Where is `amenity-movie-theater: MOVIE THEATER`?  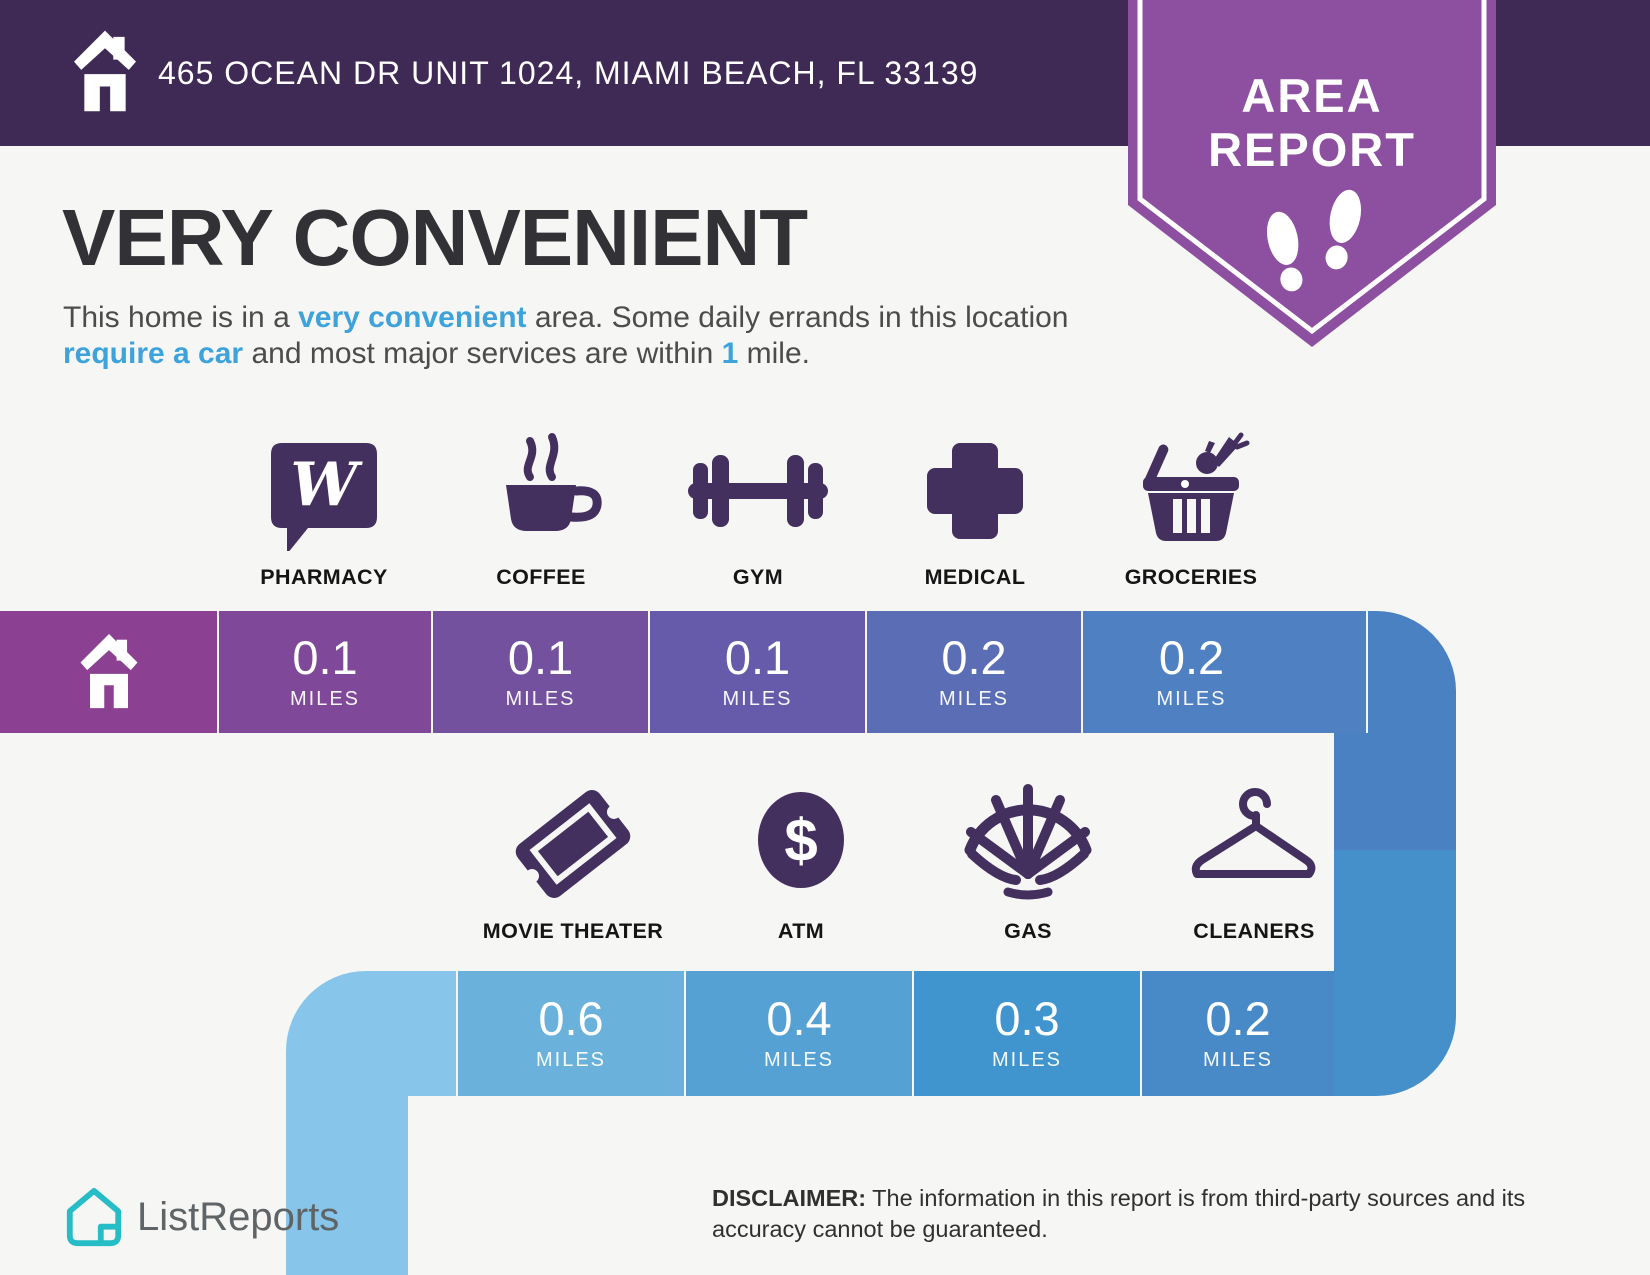
amenity-movie-theater: MOVIE THEATER is located at coordinates (573, 857).